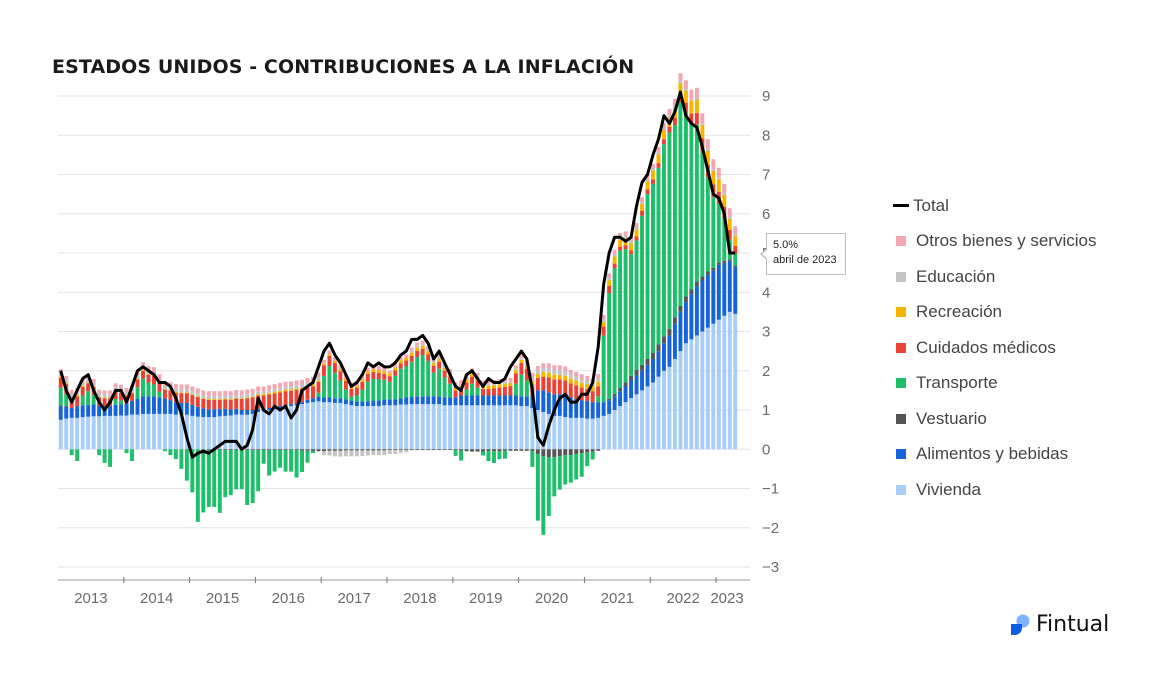 The height and width of the screenshot is (686, 1160). What do you see at coordinates (770, 489) in the screenshot?
I see `y-tick-label: −1` at bounding box center [770, 489].